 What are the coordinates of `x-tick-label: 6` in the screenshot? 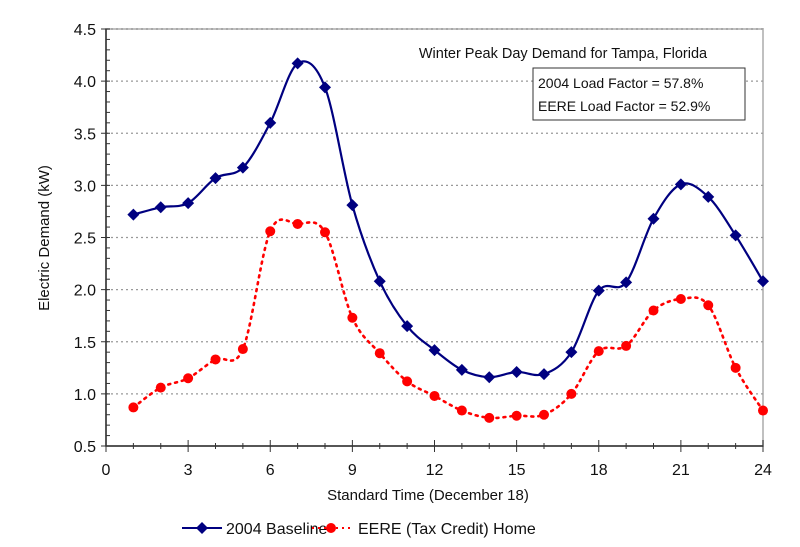 It's located at (270, 470).